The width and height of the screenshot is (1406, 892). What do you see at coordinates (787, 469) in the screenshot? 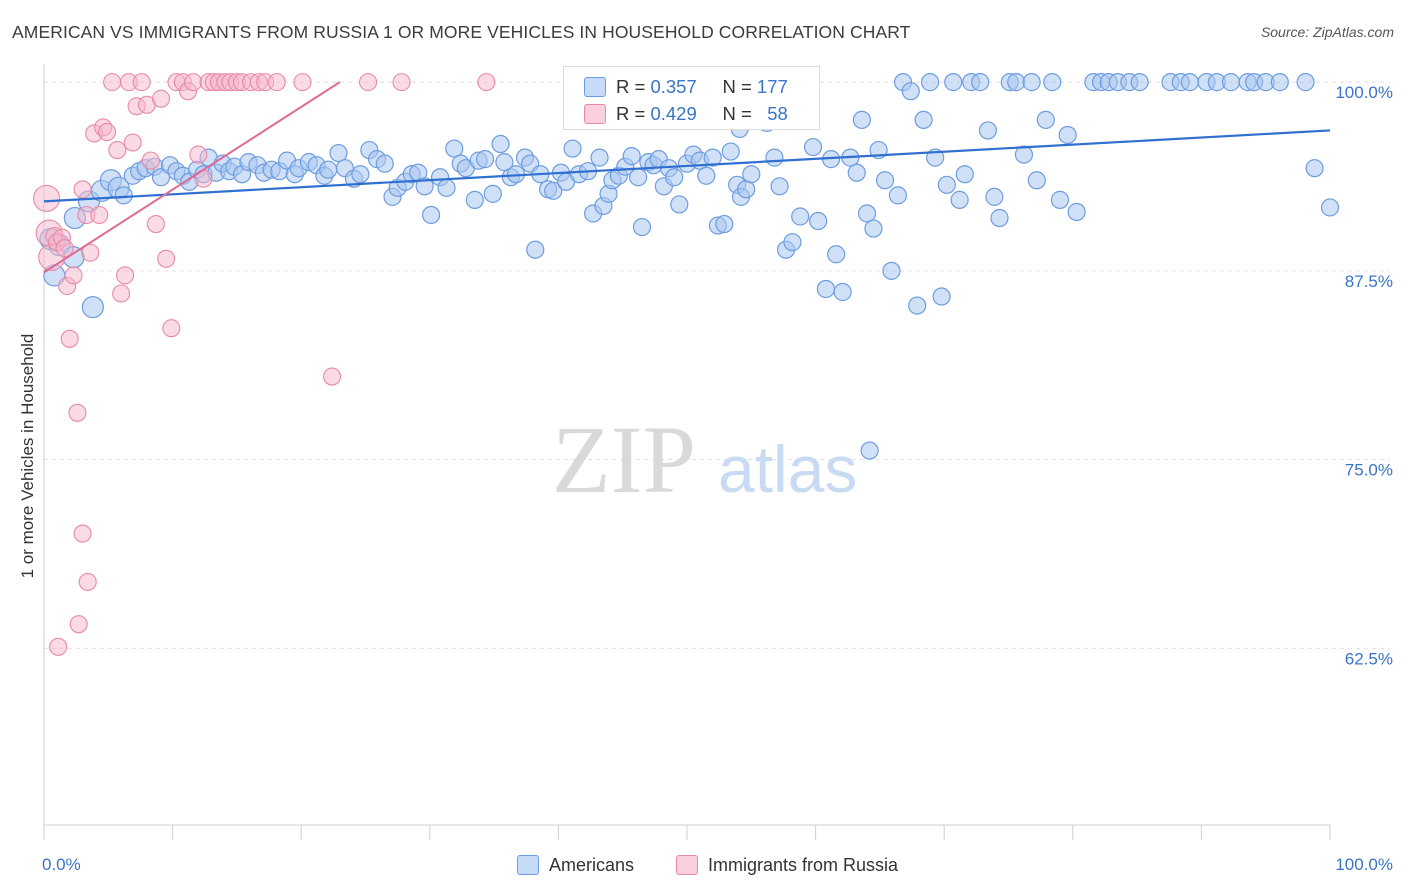
I see `watermark-atlas: atlas` at bounding box center [787, 469].